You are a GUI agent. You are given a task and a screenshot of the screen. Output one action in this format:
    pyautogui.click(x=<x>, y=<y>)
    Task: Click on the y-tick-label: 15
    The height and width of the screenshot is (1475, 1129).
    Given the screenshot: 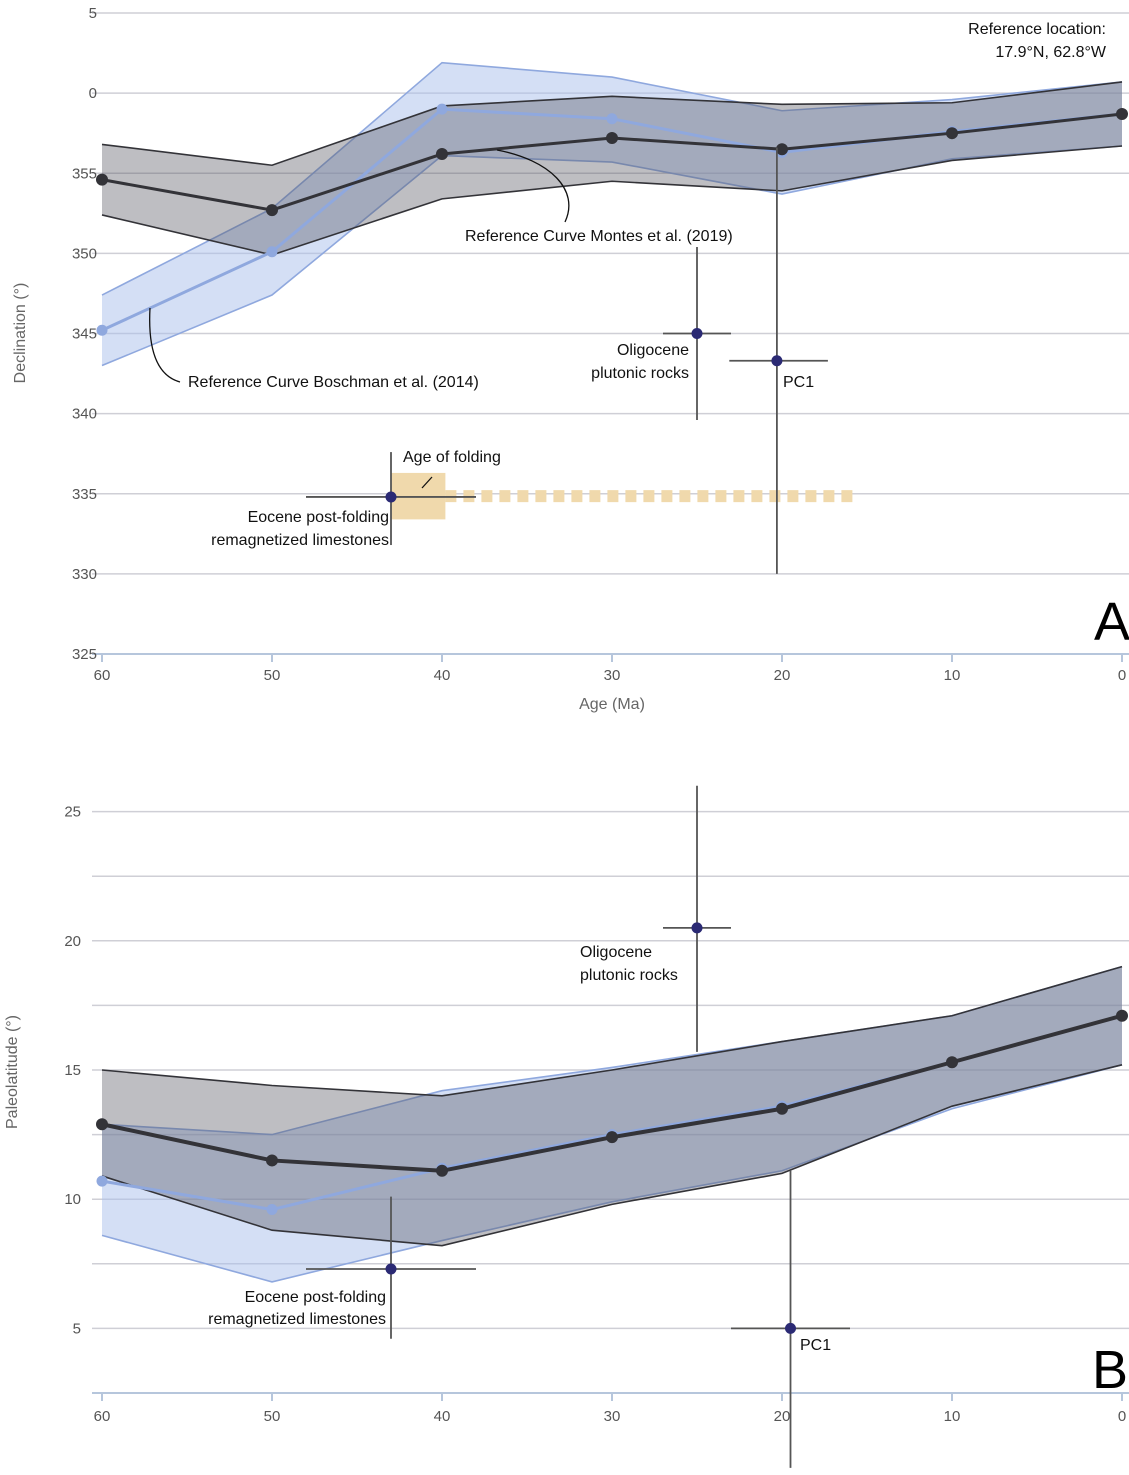 What is the action you would take?
    pyautogui.click(x=72, y=1070)
    